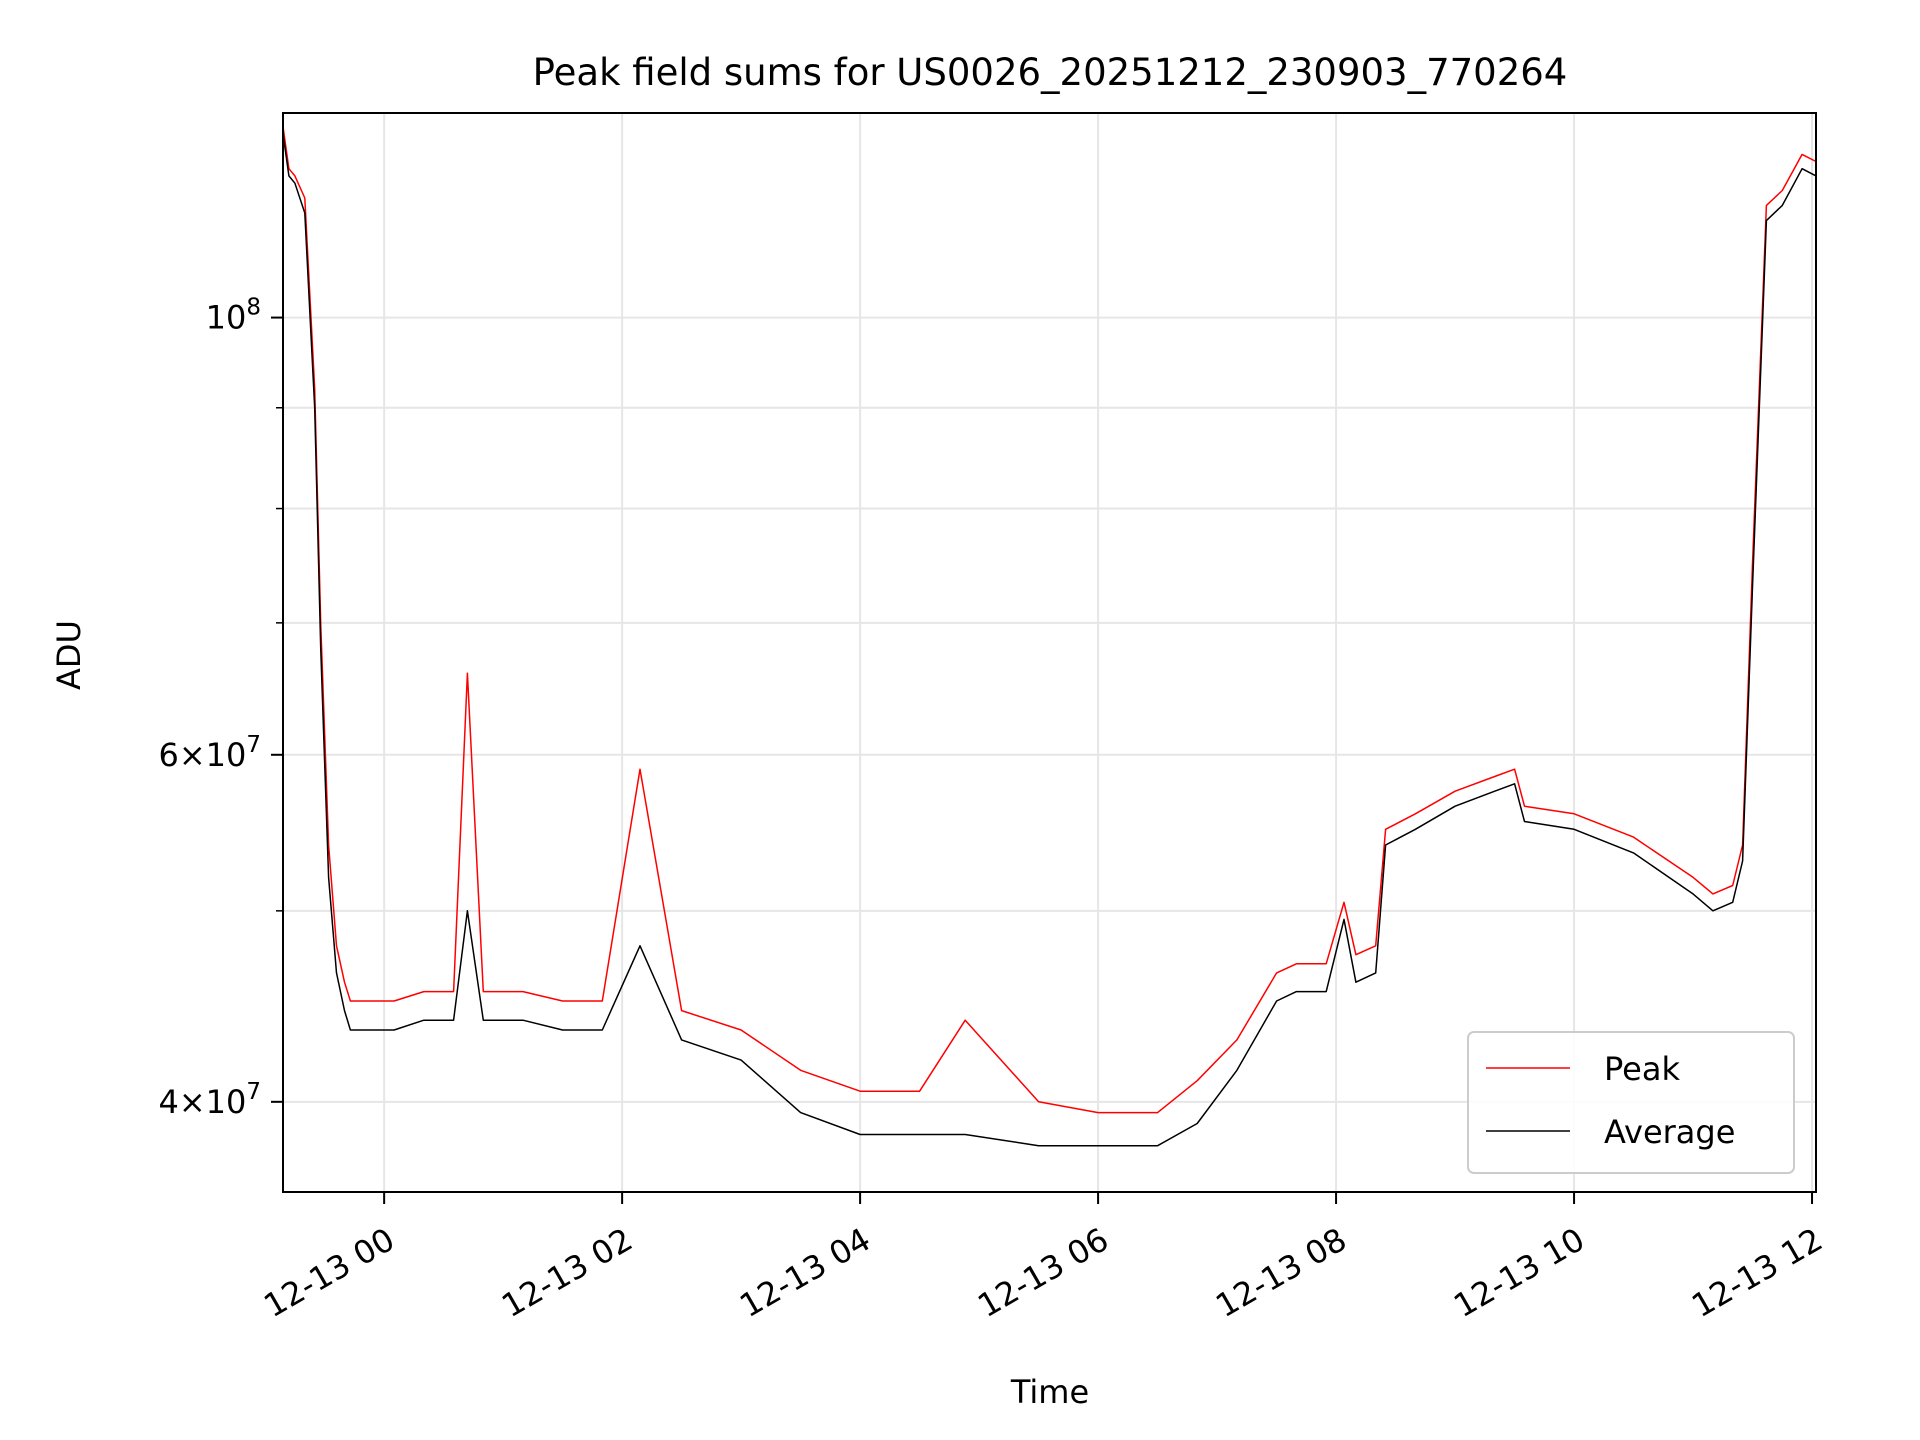 Image resolution: width=1920 pixels, height=1440 pixels. What do you see at coordinates (233, 316) in the screenshot?
I see `y-tick-label: 108` at bounding box center [233, 316].